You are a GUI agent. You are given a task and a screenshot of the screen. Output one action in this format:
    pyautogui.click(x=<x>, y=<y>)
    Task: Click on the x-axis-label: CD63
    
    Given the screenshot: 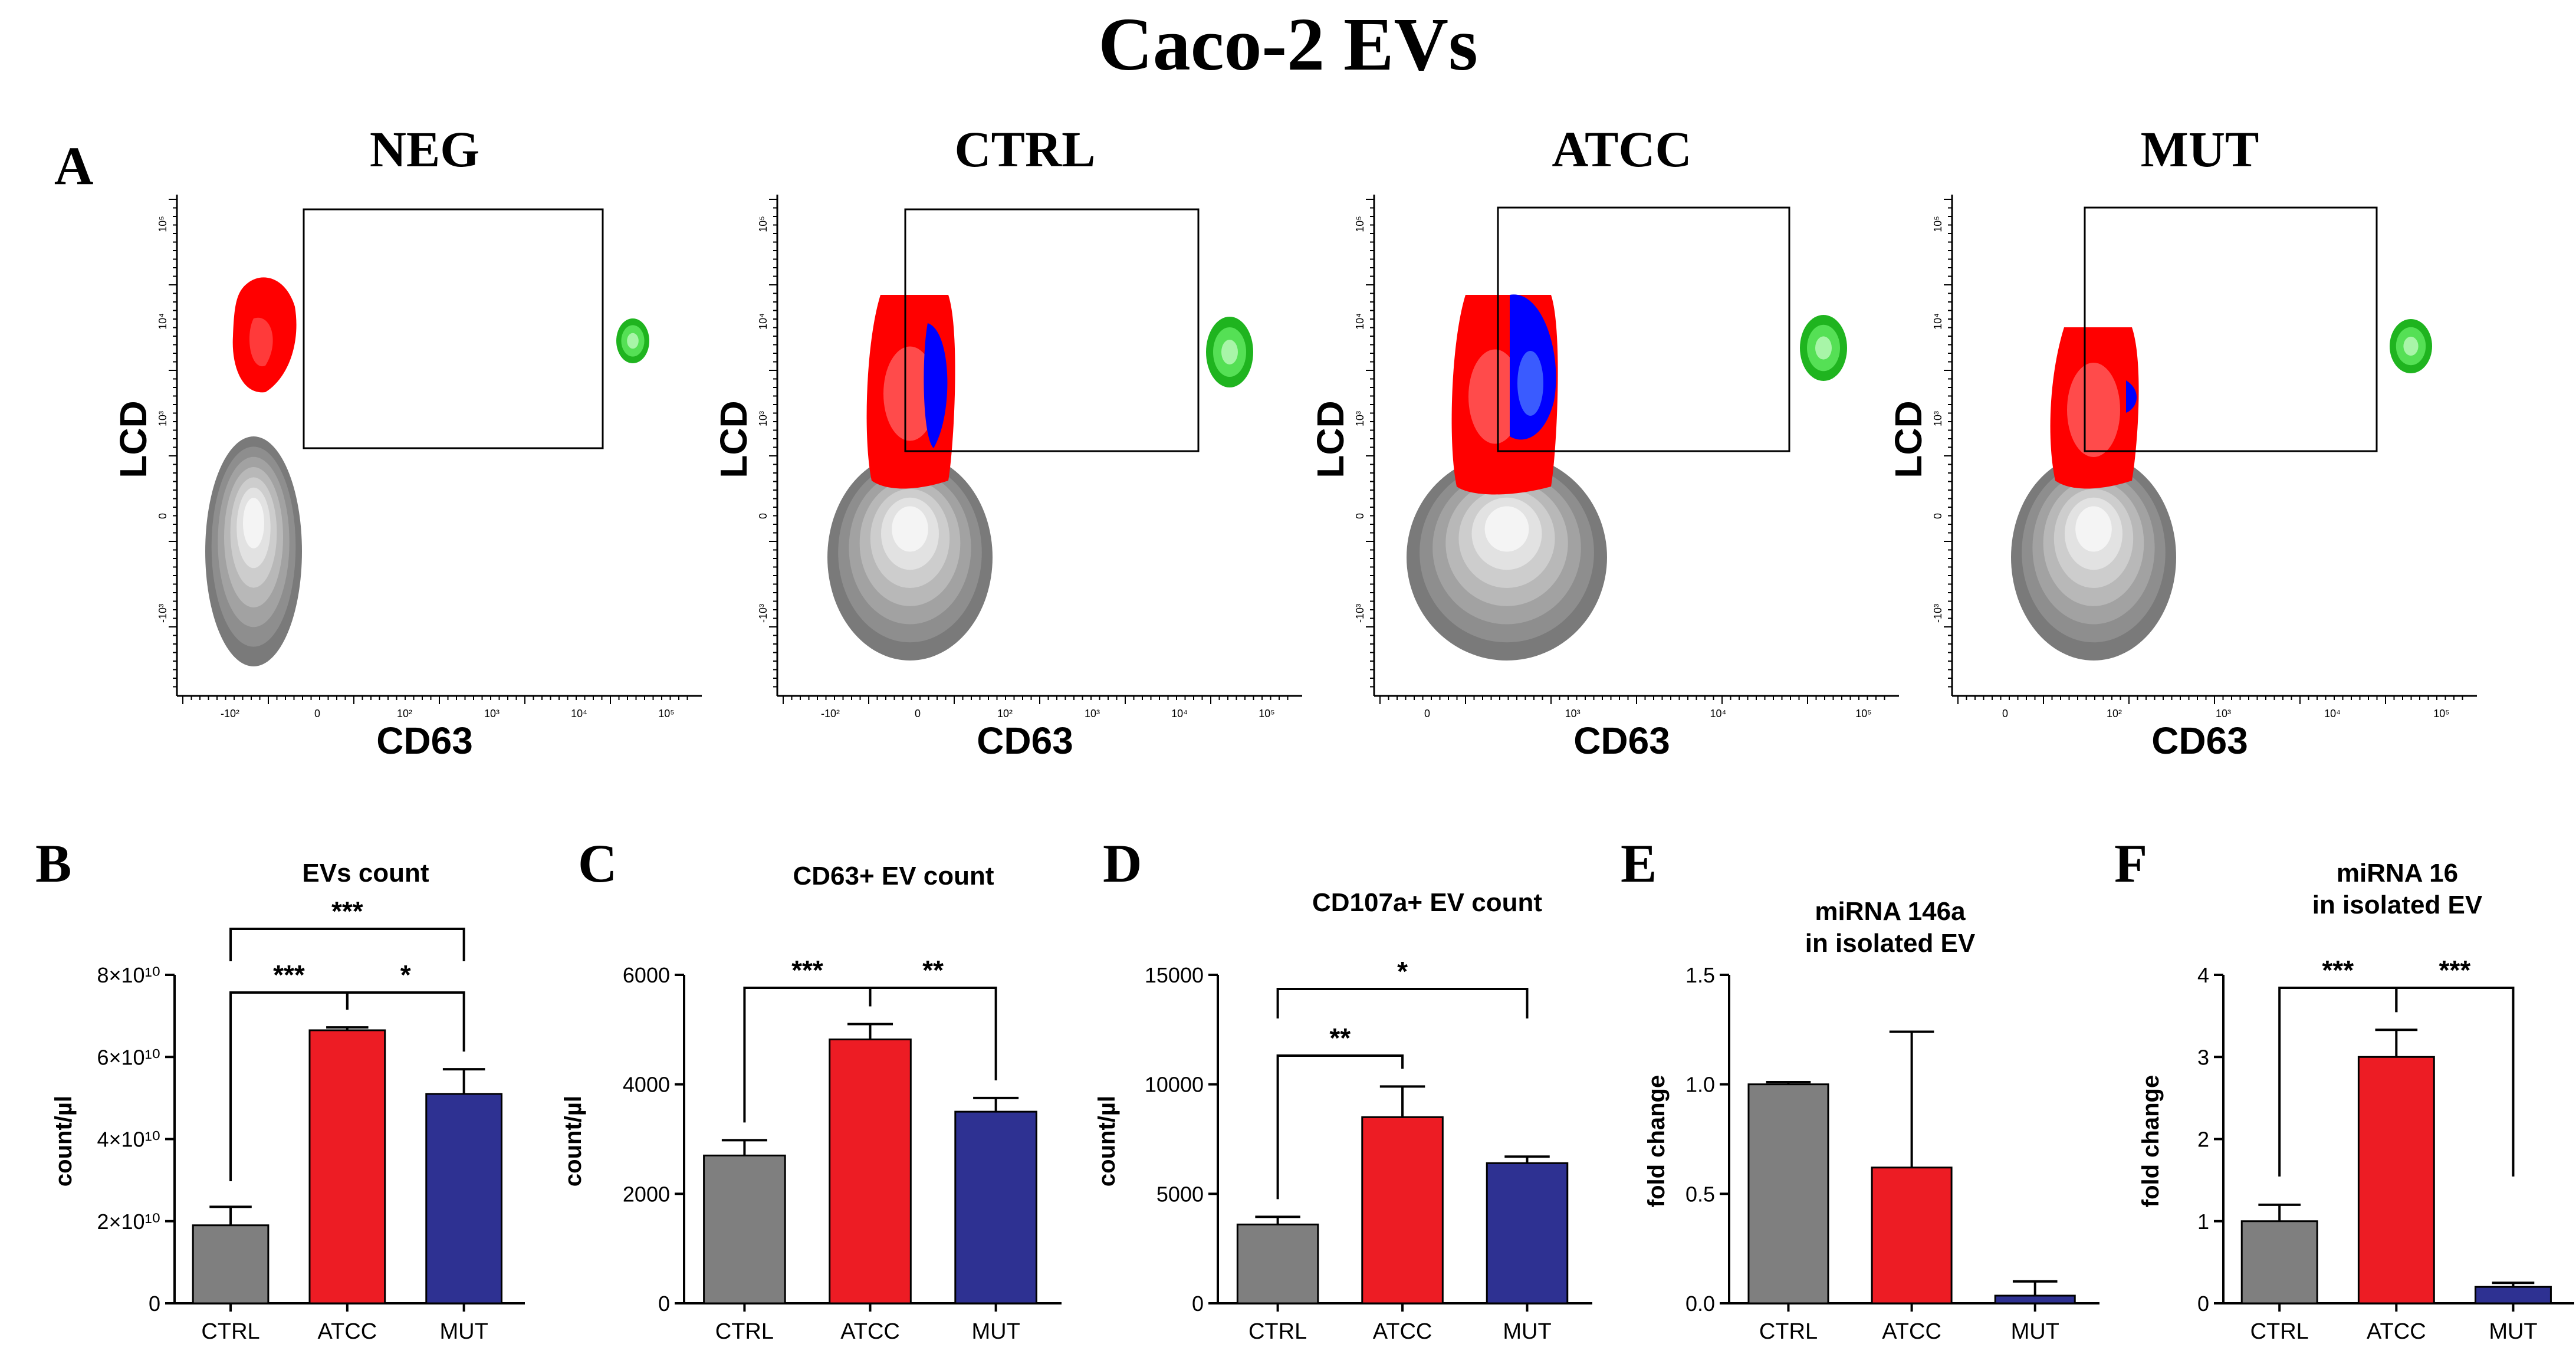 What is the action you would take?
    pyautogui.click(x=1025, y=740)
    